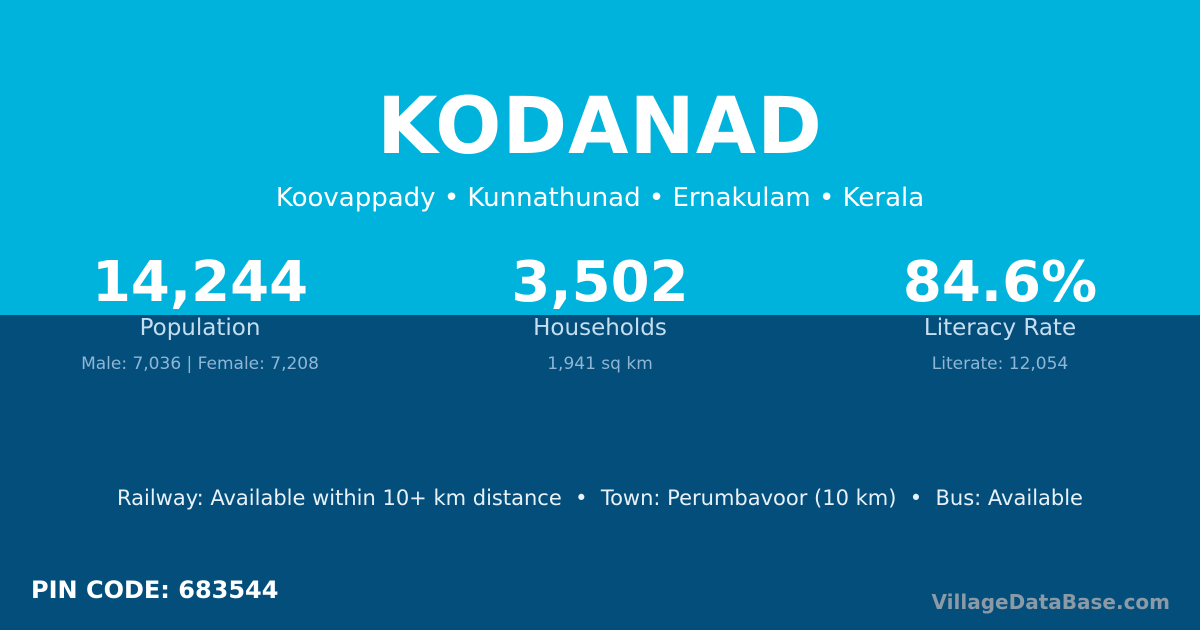 The height and width of the screenshot is (630, 1200). What do you see at coordinates (1000, 282) in the screenshot?
I see `stat-value: 84.6%` at bounding box center [1000, 282].